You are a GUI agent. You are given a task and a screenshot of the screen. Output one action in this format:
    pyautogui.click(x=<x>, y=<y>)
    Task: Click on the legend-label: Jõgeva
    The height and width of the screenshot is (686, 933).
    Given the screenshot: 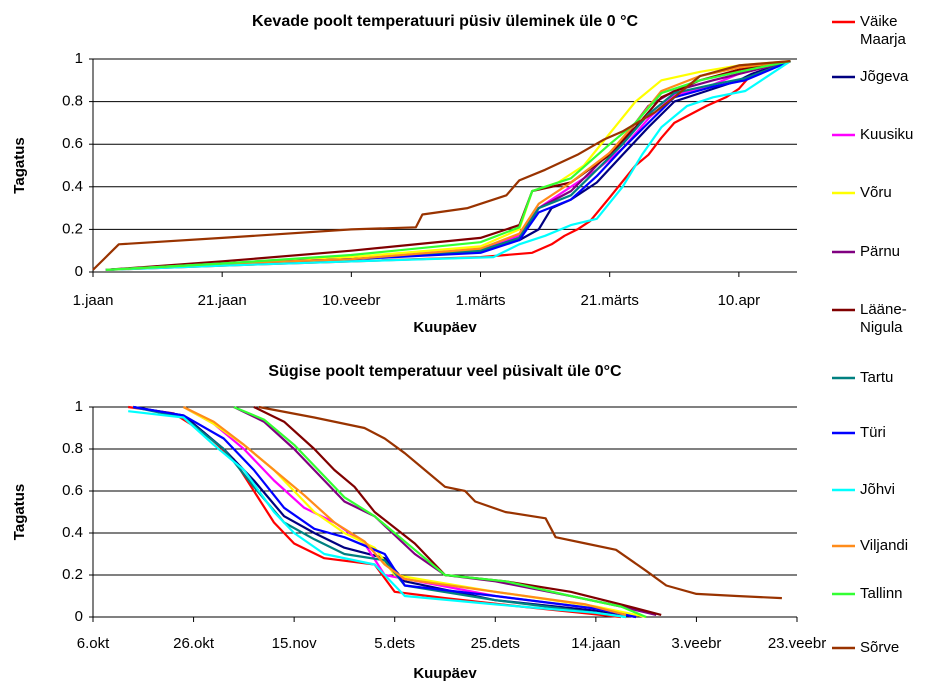 What is the action you would take?
    pyautogui.click(x=884, y=76)
    